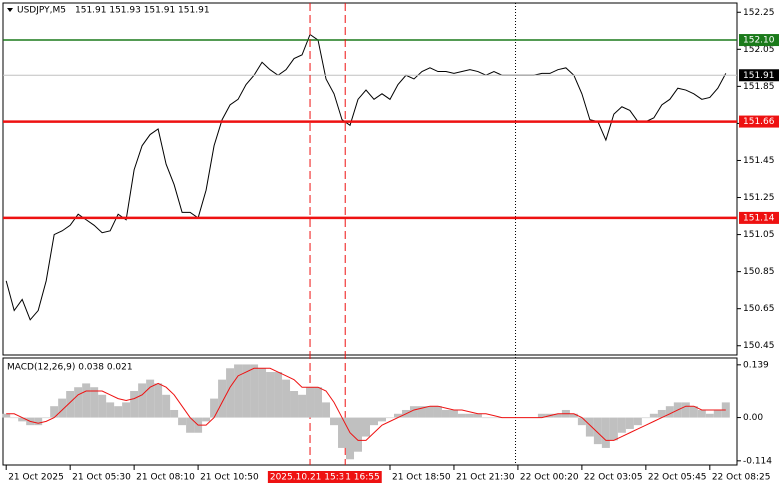 This screenshot has width=781, height=489. I want to click on y-tick-label: 0.139, so click(756, 365).